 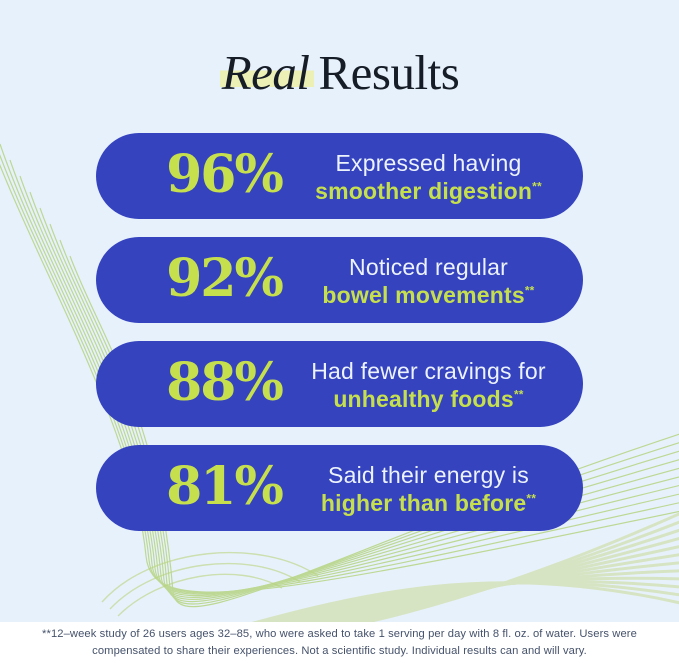 I want to click on stat-line1: Said their energy is, so click(x=428, y=474).